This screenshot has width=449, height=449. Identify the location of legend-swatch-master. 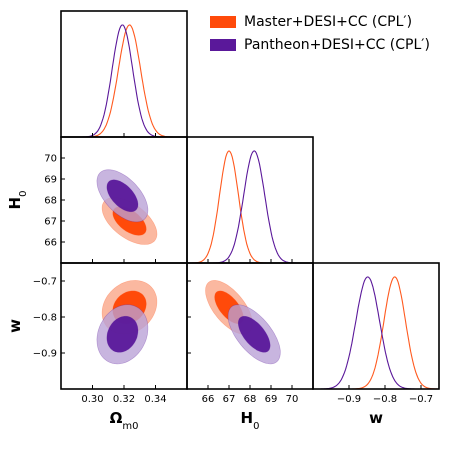
(223, 21).